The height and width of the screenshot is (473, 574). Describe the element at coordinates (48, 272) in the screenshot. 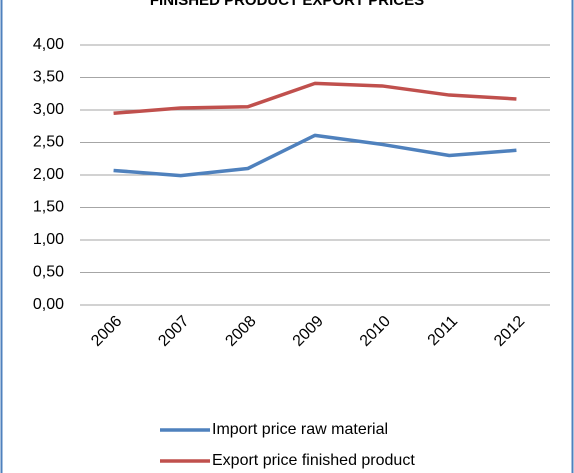

I see `y-tick-label: 0,50` at that location.